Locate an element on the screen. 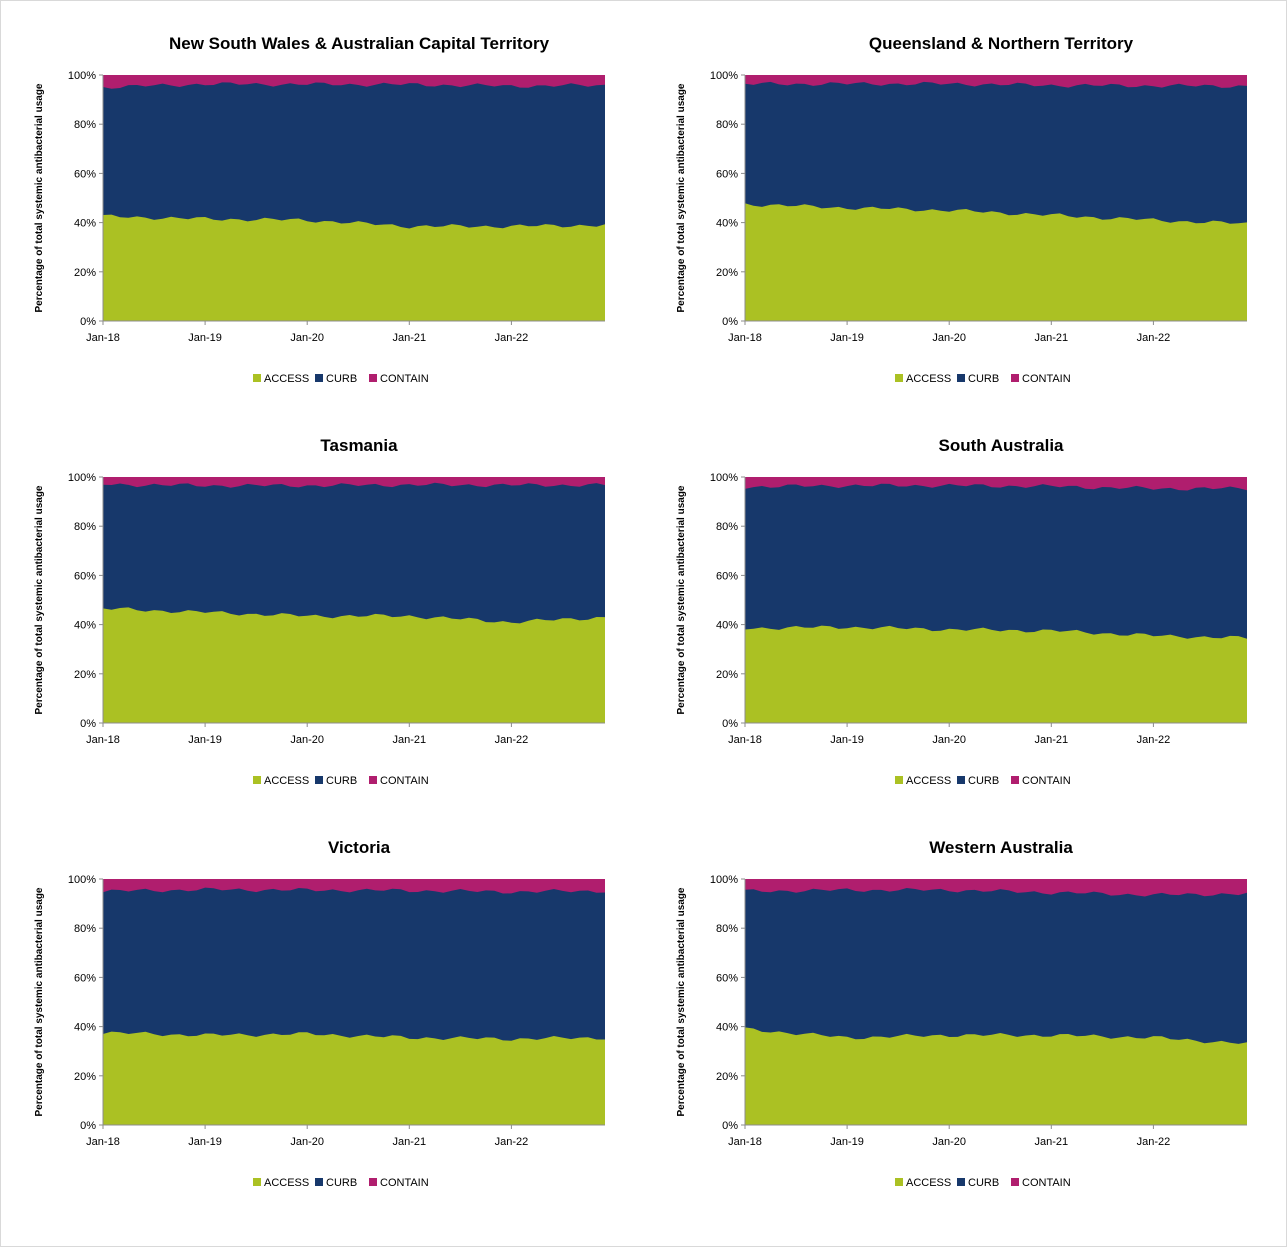 The width and height of the screenshot is (1287, 1247). chart-title: Queensland & Northern Territory is located at coordinates (1001, 43).